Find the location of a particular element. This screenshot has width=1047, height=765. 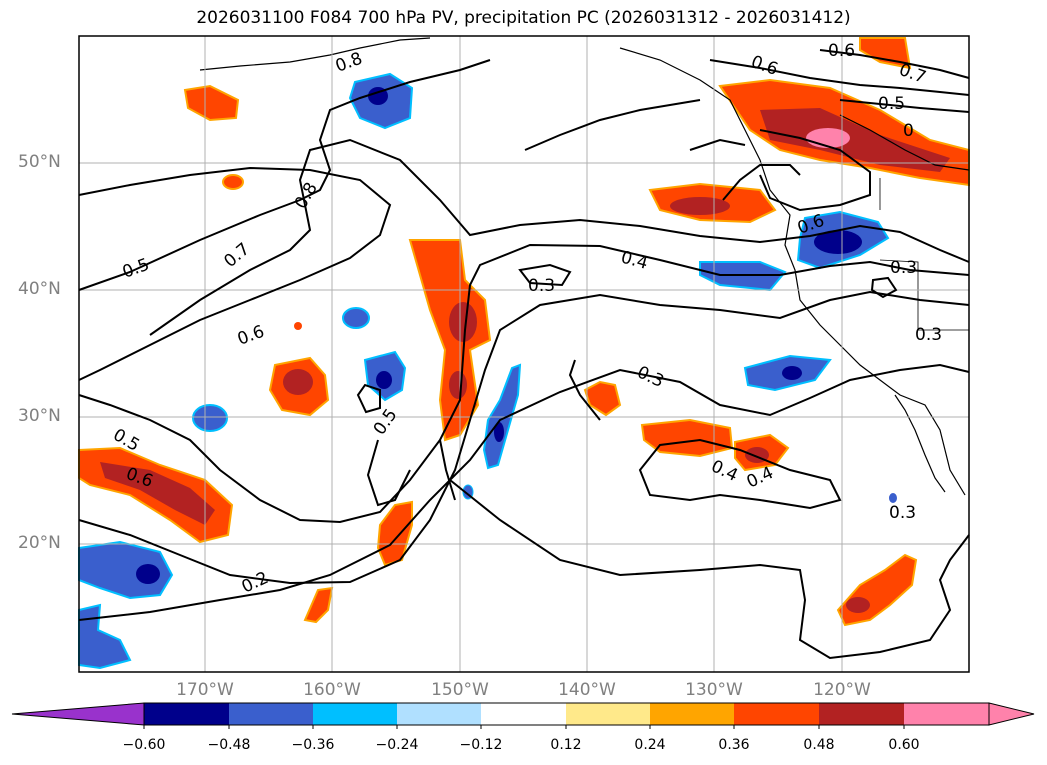

contour-label: 0 is located at coordinates (908, 131).